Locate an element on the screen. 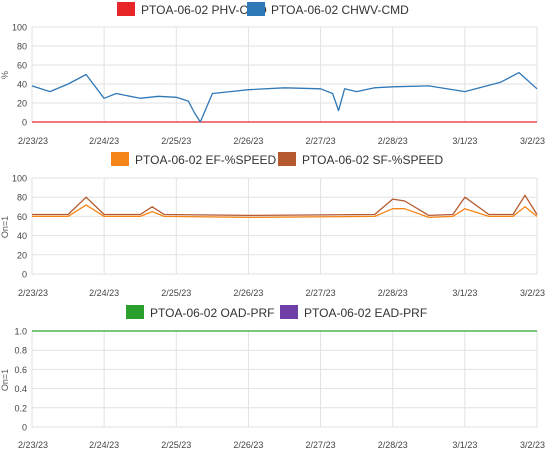 The width and height of the screenshot is (550, 458). y-tick-label: 0.8 is located at coordinates (20, 351).